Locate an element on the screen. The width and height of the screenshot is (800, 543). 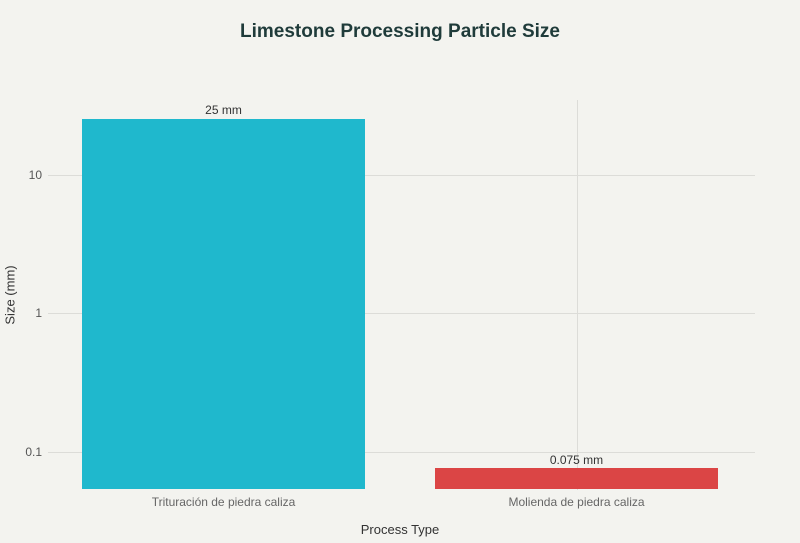
x-axis-label: Process Type is located at coordinates (400, 529).